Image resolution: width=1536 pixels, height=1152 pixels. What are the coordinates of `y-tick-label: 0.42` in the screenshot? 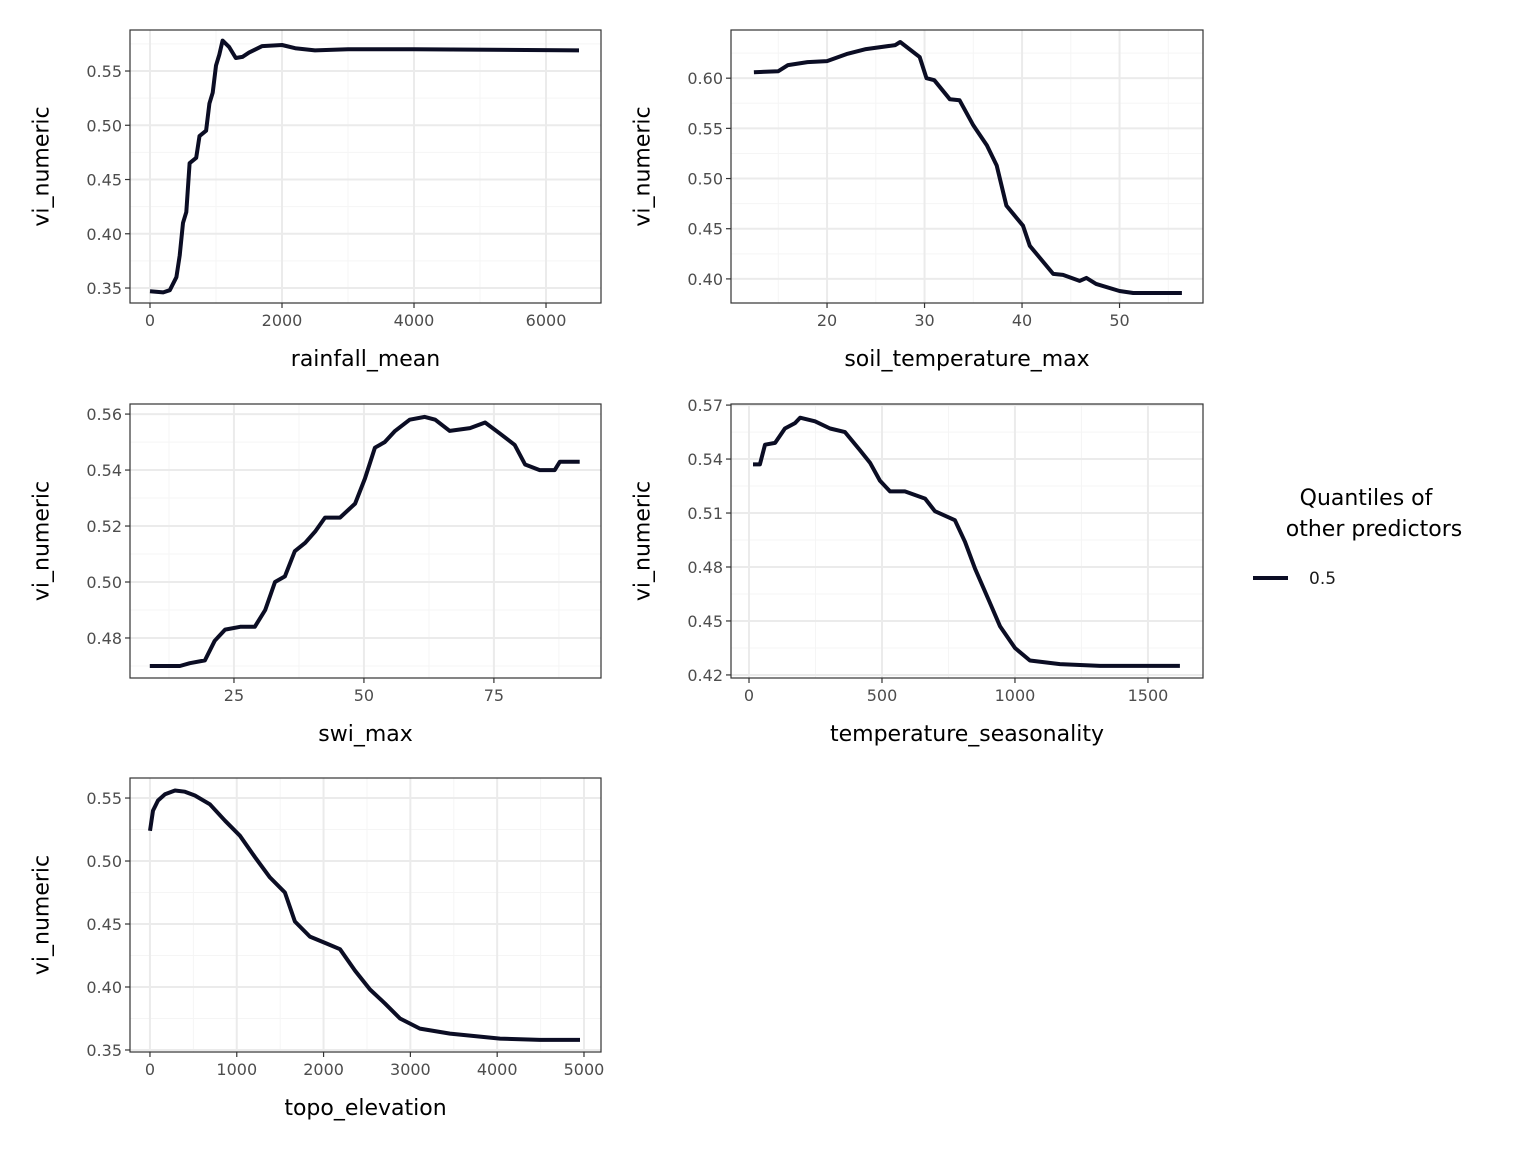 It's located at (705, 675).